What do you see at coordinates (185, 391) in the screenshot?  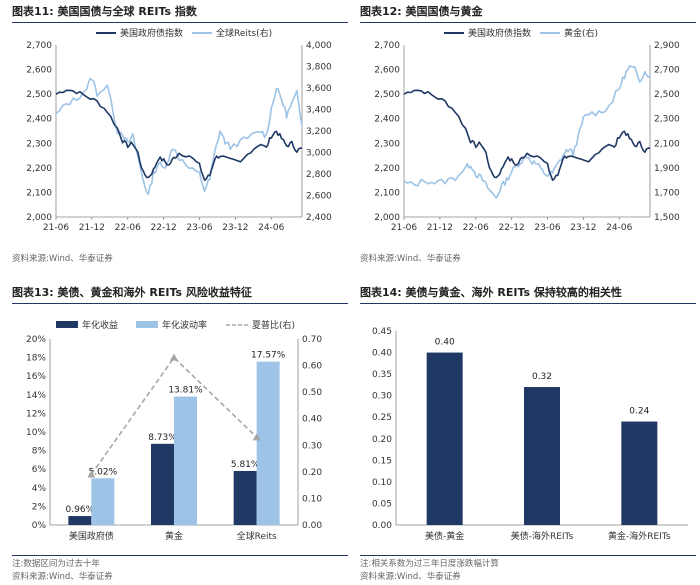 I see `chart13-data-label: 13.81%` at bounding box center [185, 391].